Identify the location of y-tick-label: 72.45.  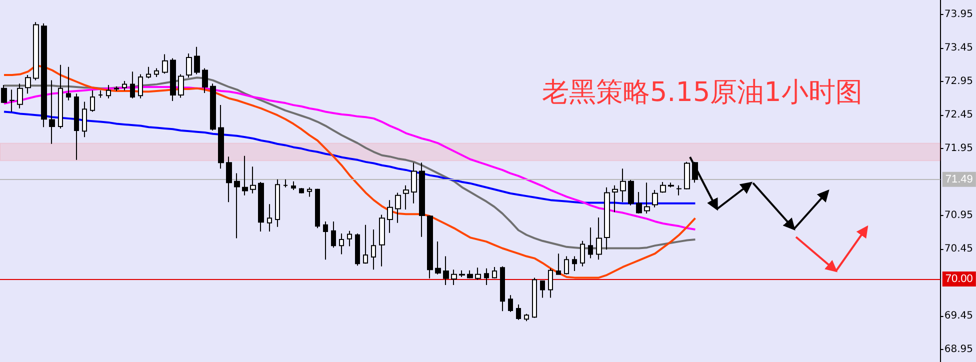
(959, 115).